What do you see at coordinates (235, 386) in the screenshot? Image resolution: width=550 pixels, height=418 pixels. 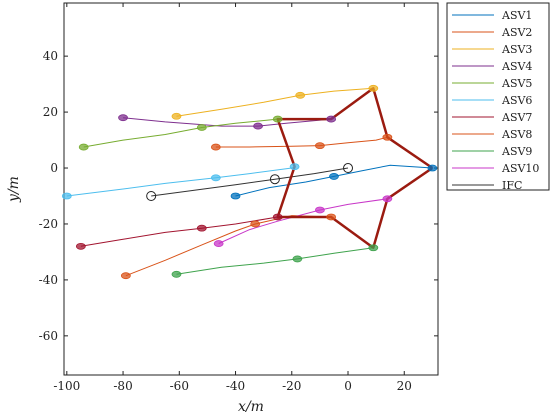 I see `x-tick-label: -40` at bounding box center [235, 386].